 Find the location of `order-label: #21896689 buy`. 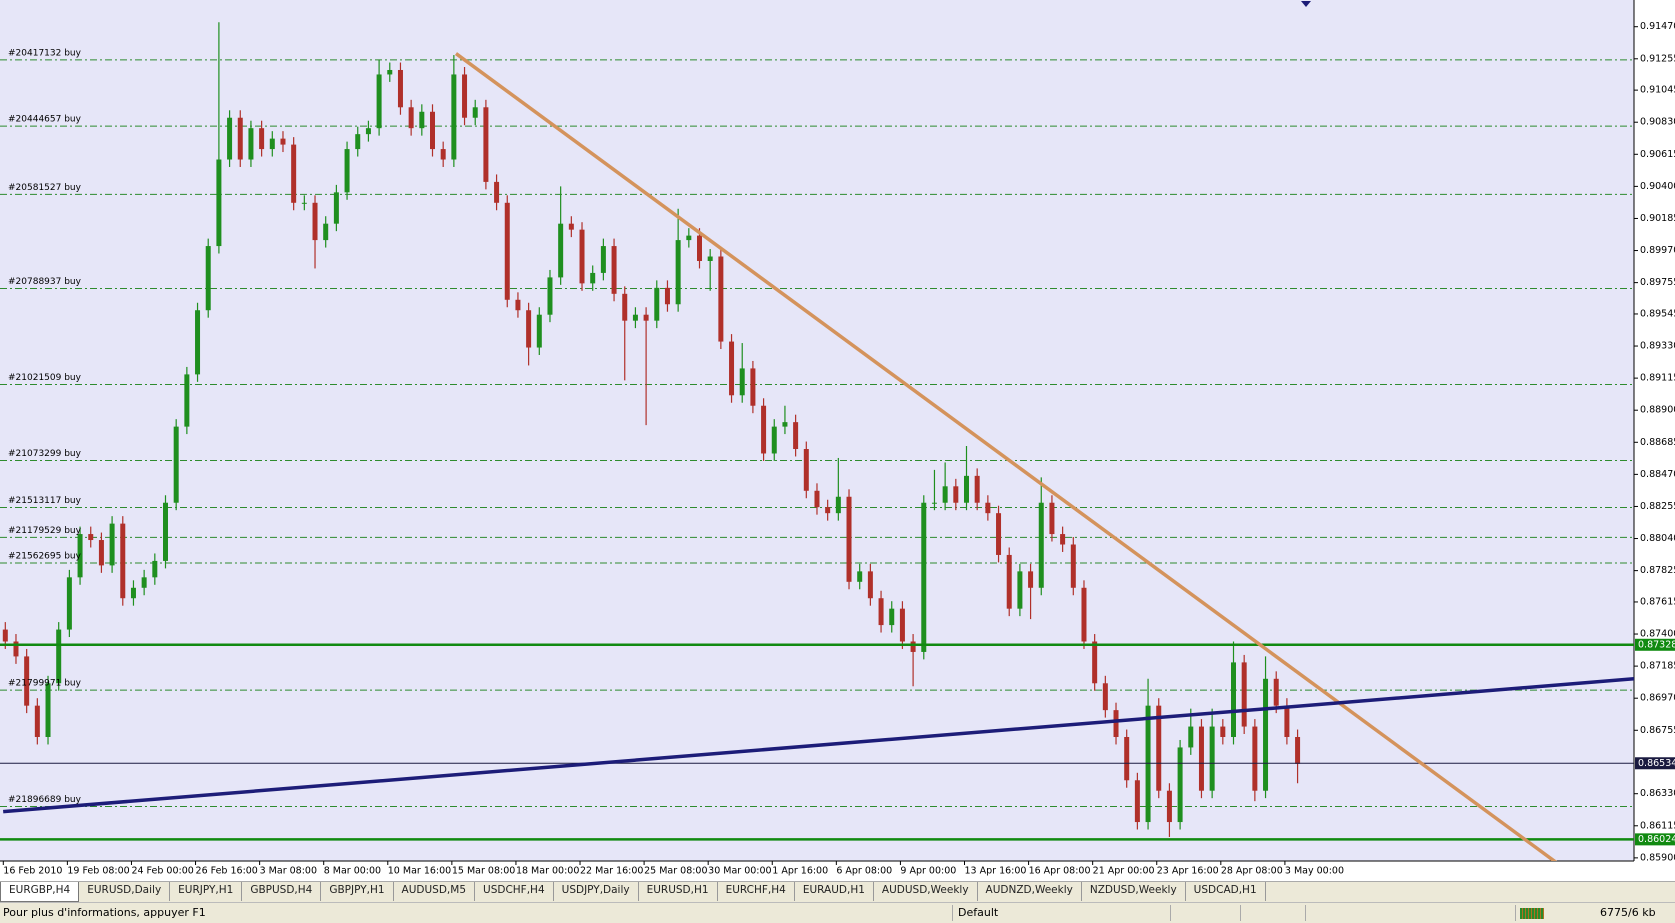

order-label: #21896689 buy is located at coordinates (45, 800).